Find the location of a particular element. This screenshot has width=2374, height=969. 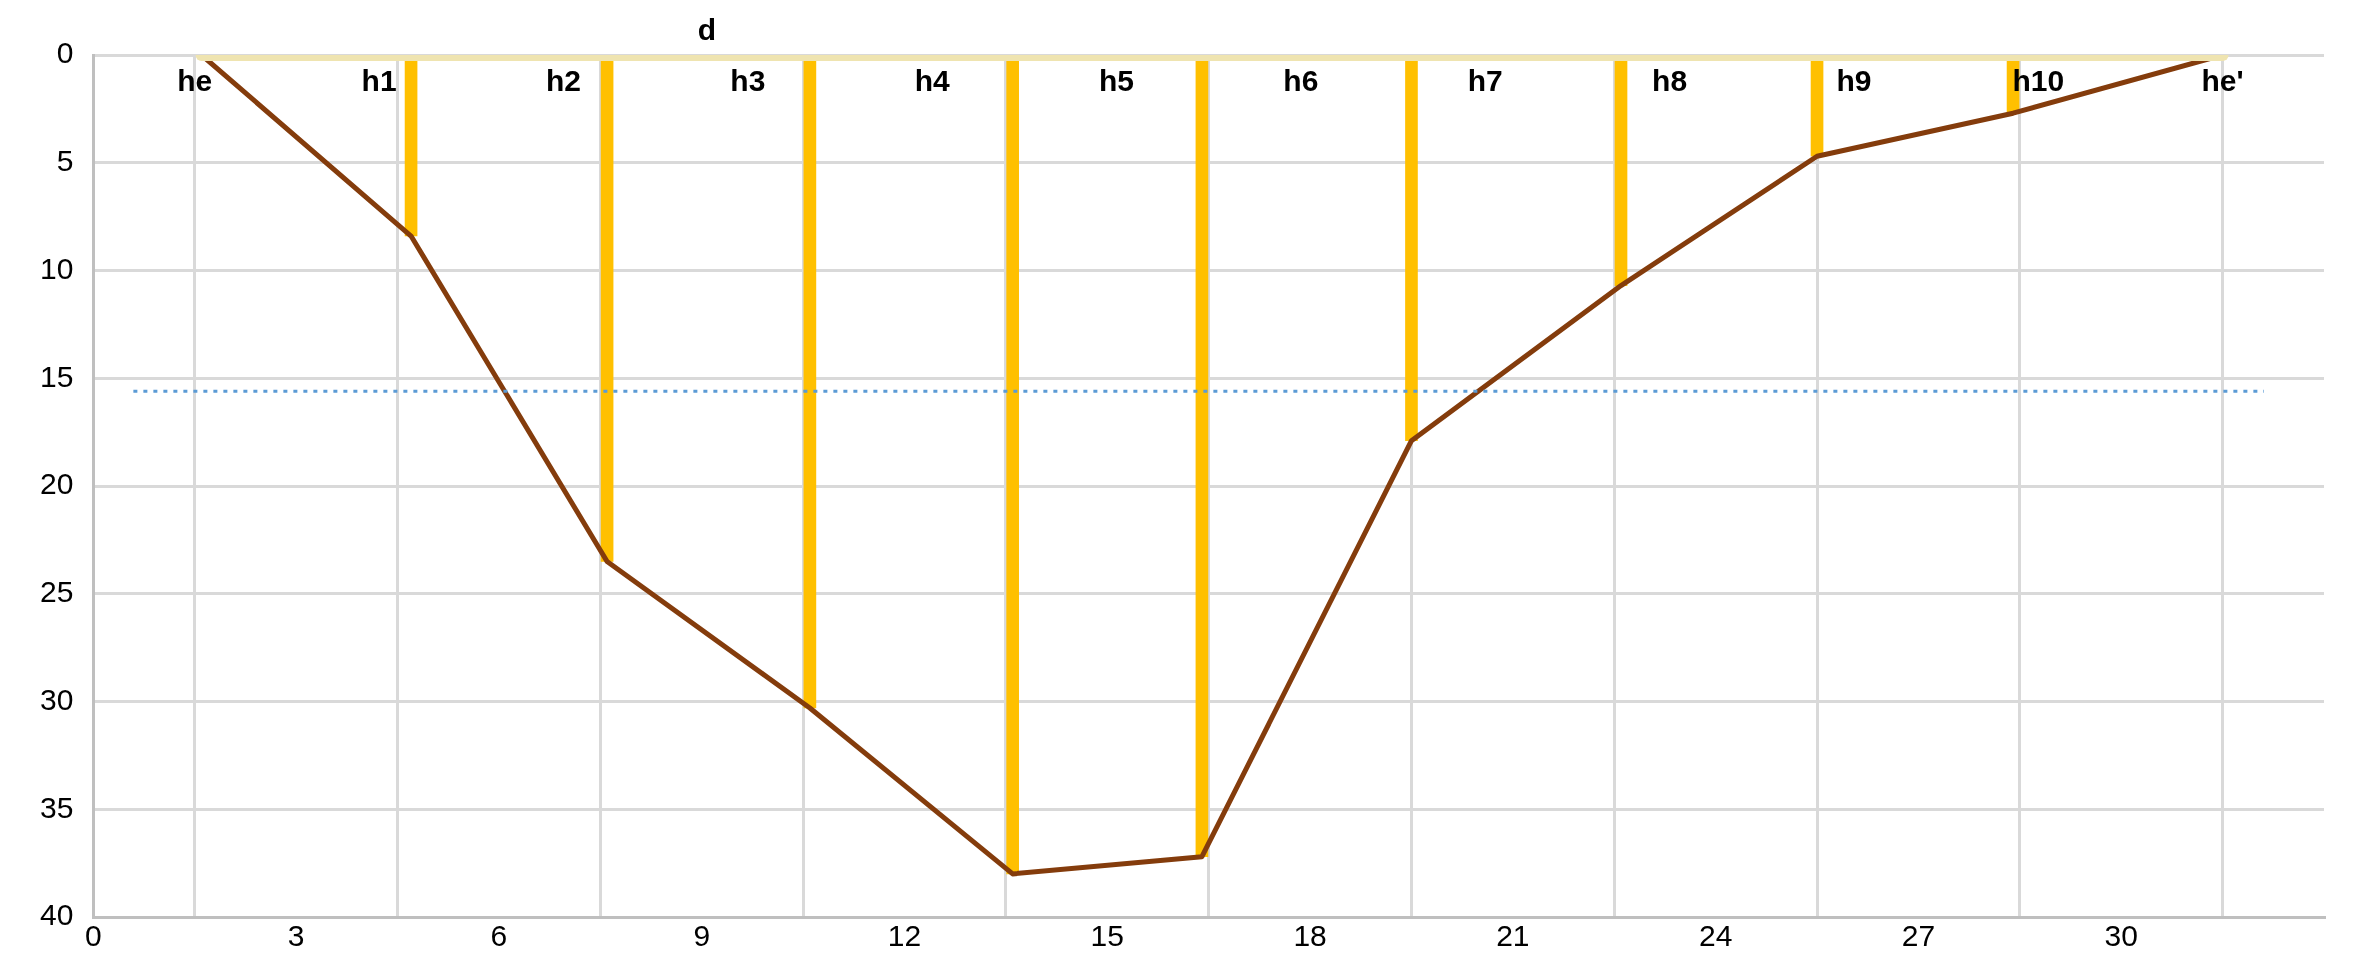

x-tick-label: 27 is located at coordinates (1918, 936).